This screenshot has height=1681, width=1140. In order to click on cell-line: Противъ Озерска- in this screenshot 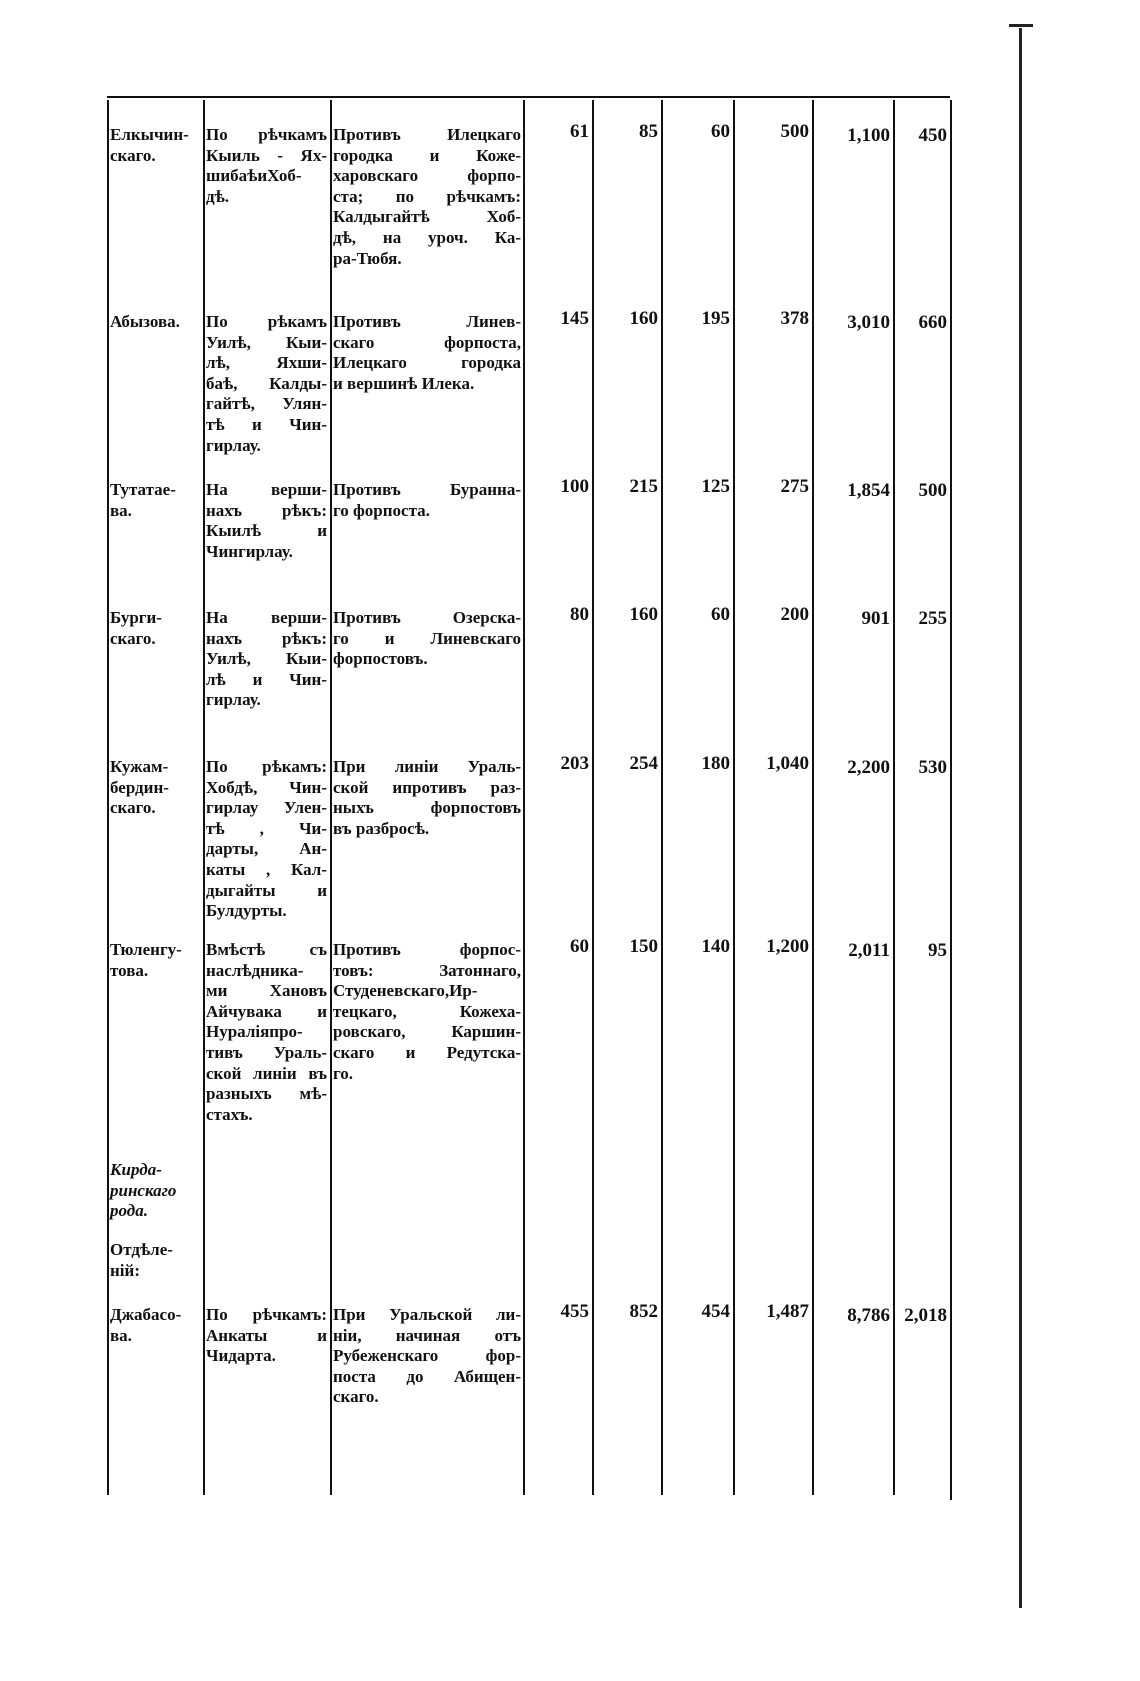, I will do `click(427, 617)`.